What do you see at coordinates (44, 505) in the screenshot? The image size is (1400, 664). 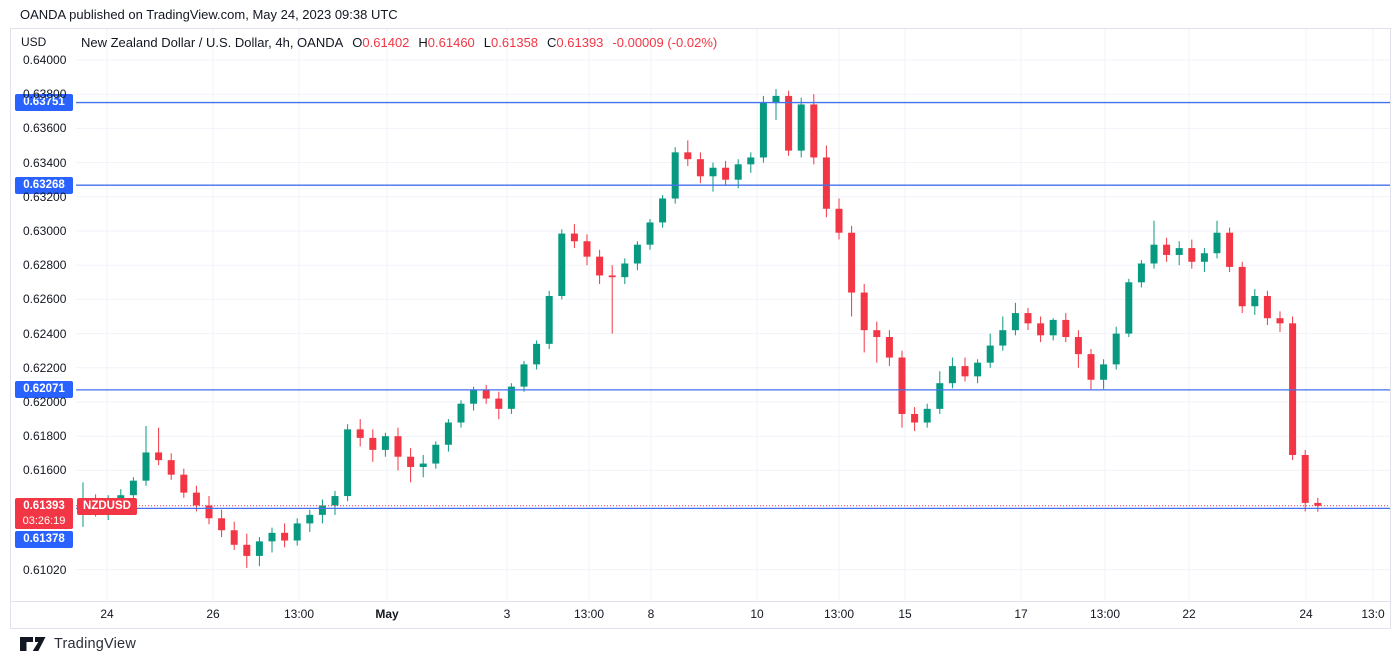 I see `current-price-value: 0.61393` at bounding box center [44, 505].